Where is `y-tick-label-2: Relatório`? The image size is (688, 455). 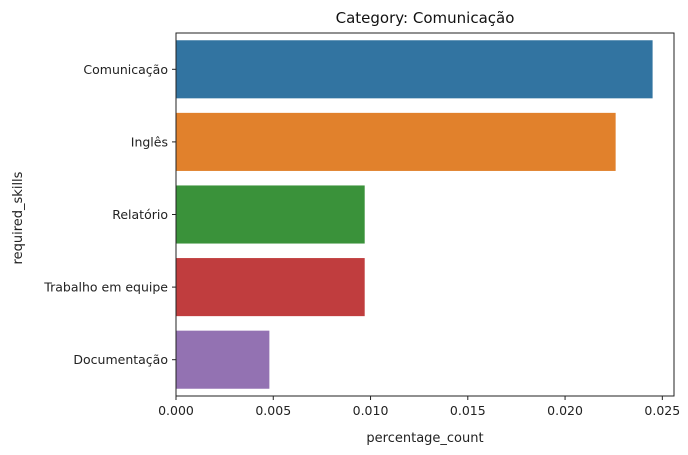
y-tick-label-2: Relatório is located at coordinates (140, 214).